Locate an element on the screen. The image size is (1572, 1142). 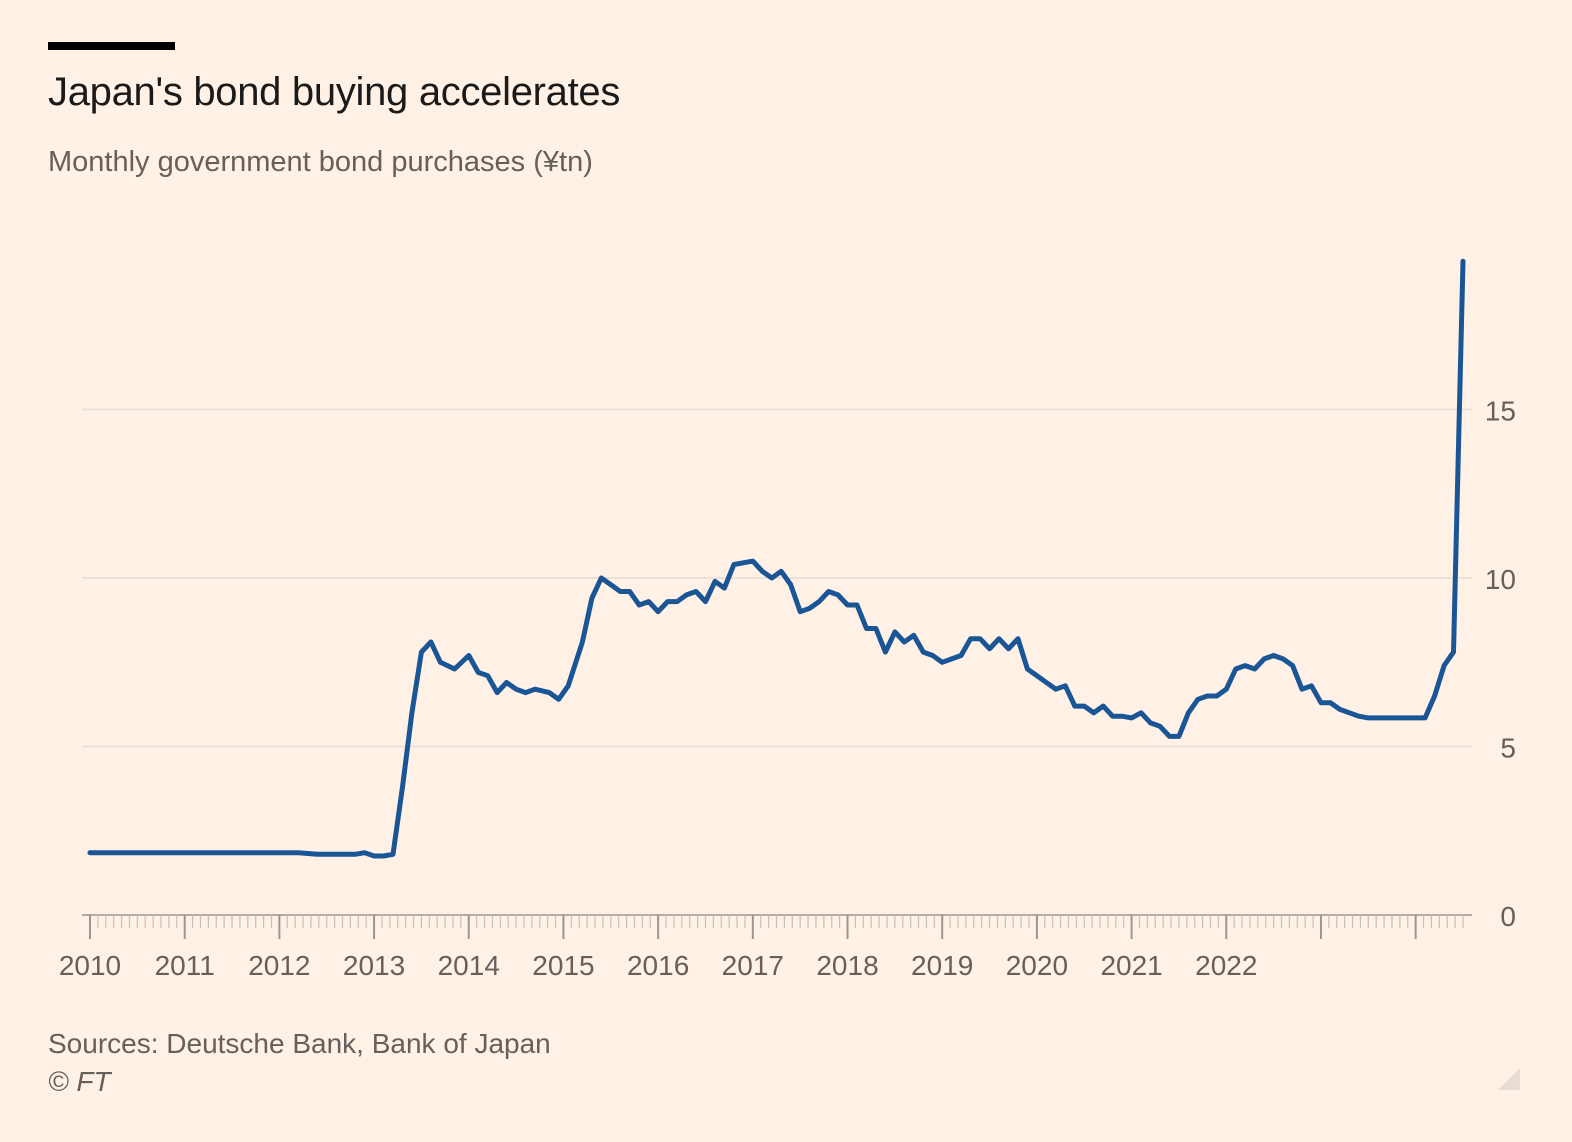
x-tick-label: 2018 is located at coordinates (847, 965).